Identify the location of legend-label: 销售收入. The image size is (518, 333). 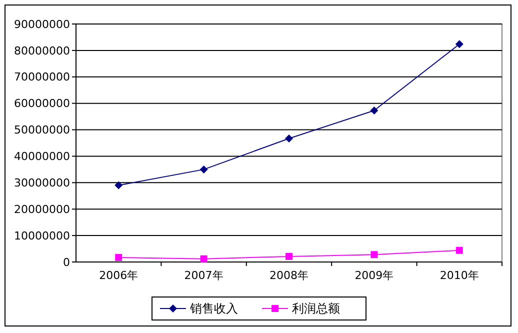
(213, 309).